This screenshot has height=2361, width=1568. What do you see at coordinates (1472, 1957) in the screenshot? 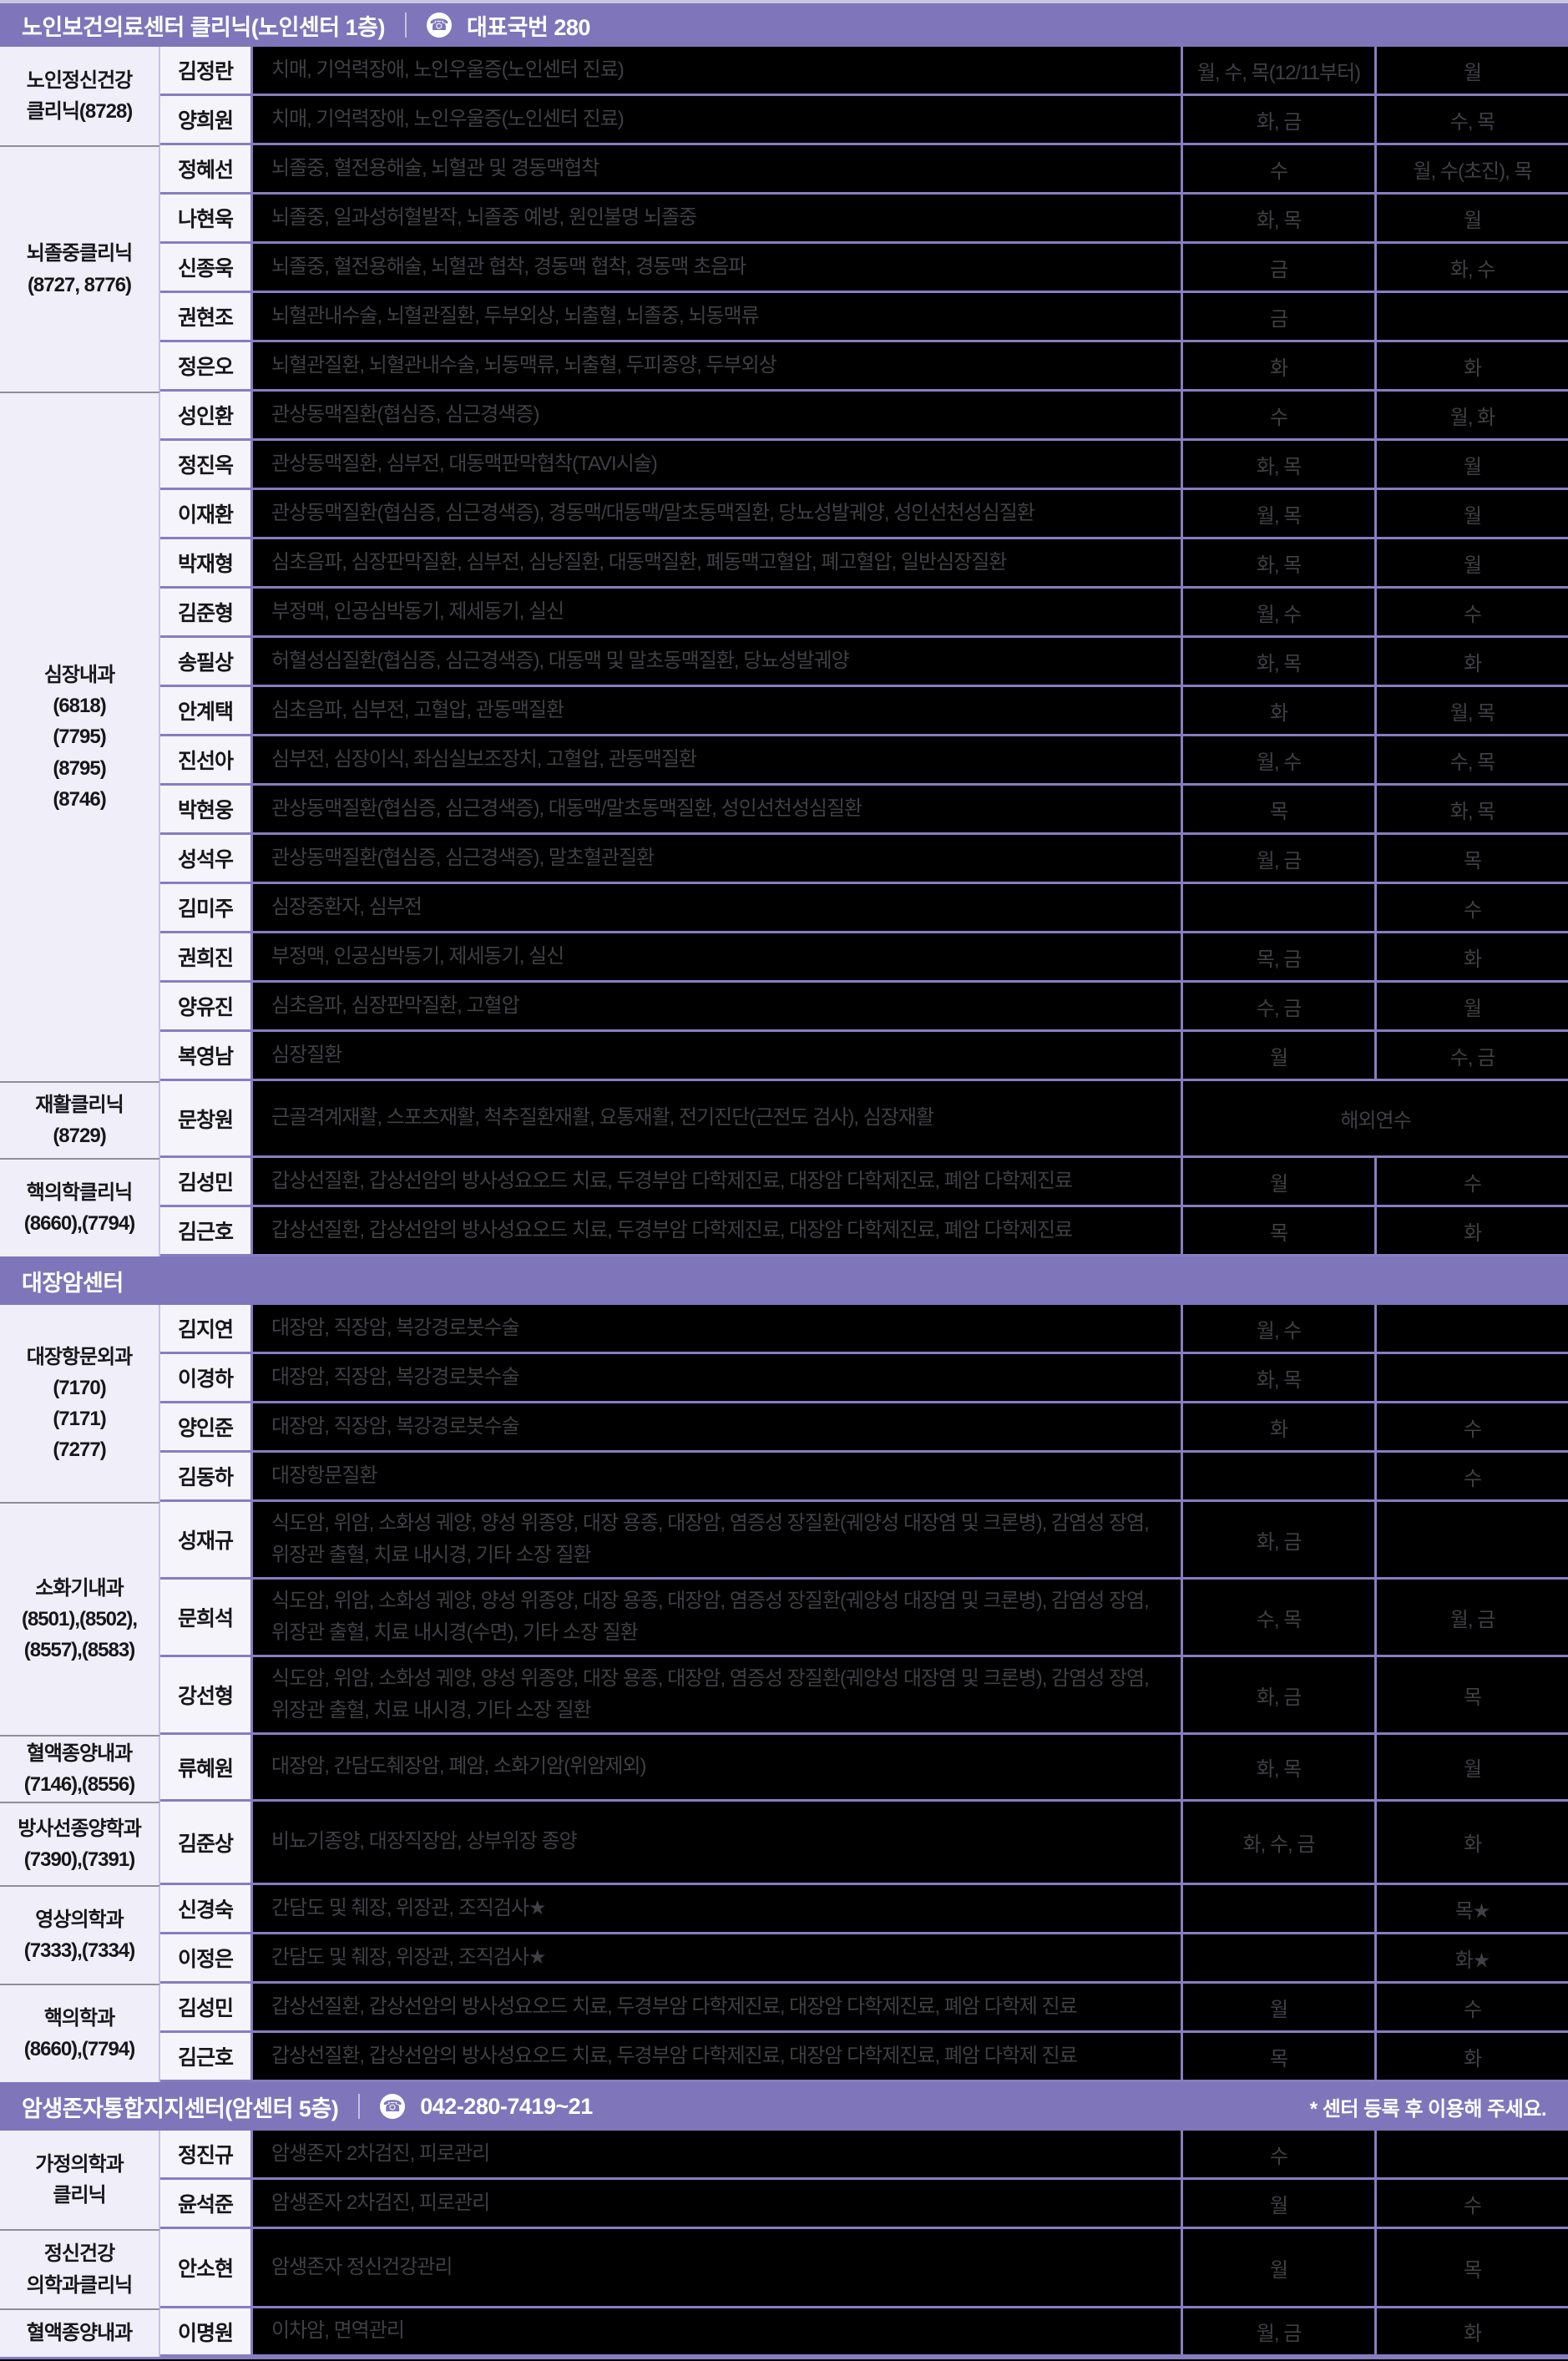
I see `schedule-2-cell: 화★` at bounding box center [1472, 1957].